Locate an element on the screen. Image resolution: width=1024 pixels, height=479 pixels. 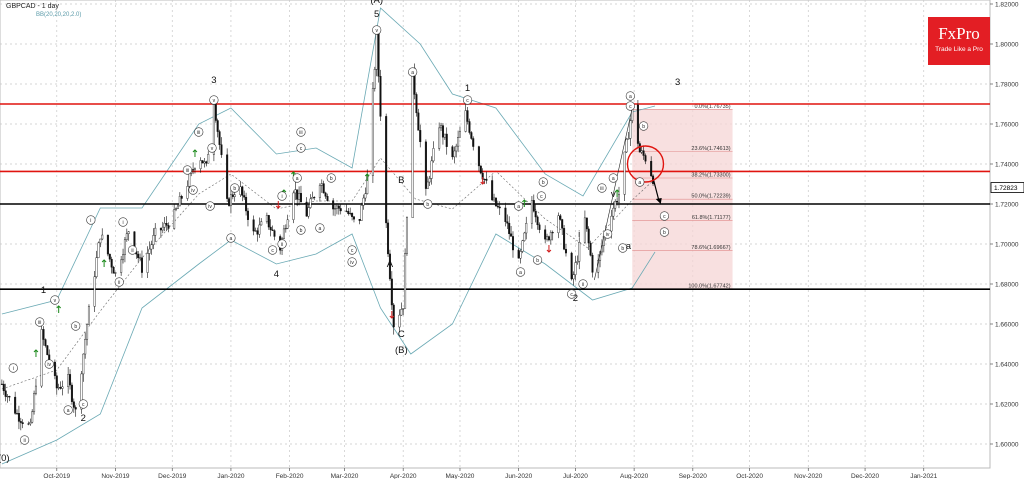
wave-annotation: (0) is located at coordinates (5, 458).